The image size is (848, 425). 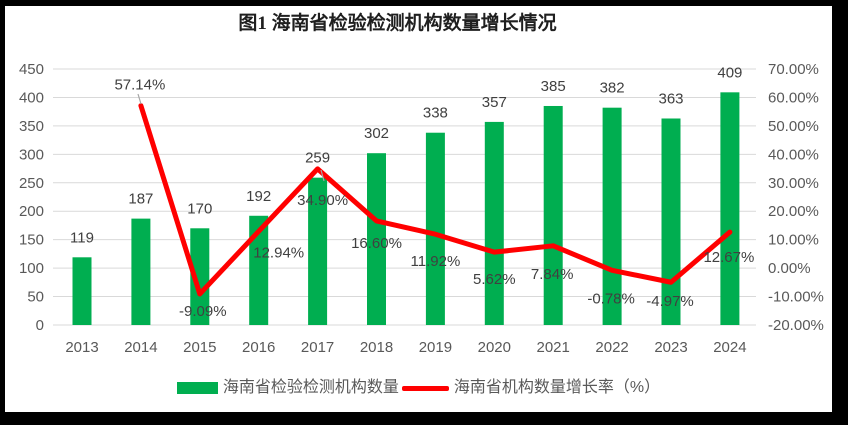 I want to click on bar-value-label: 385, so click(x=553, y=86).